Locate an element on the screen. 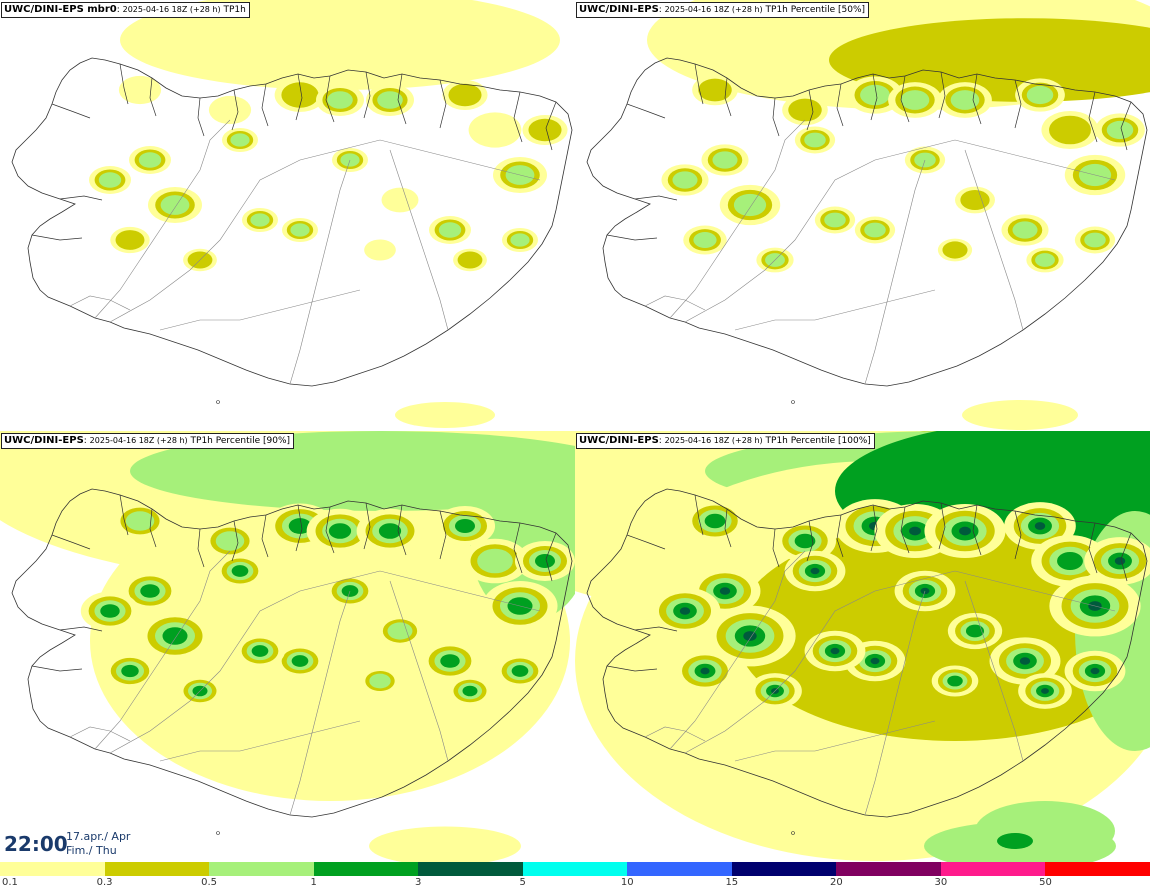  legend-tick-label: 50 is located at coordinates (1045, 882).